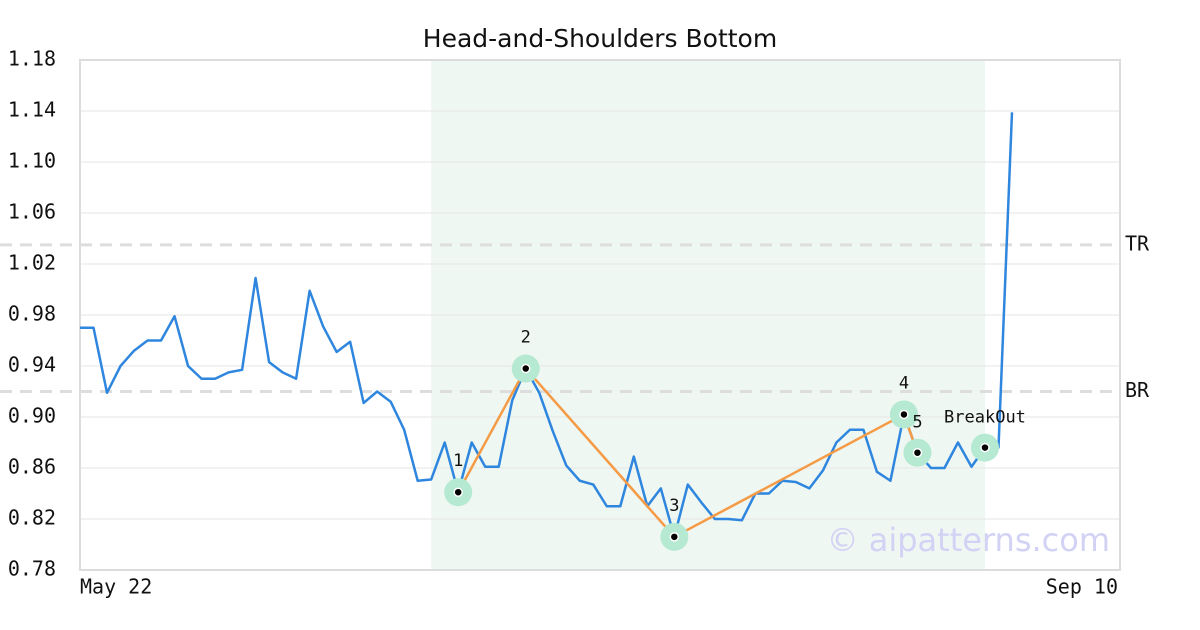 Image resolution: width=1200 pixels, height=630 pixels. I want to click on y-tick-label: 0.86, so click(32, 467).